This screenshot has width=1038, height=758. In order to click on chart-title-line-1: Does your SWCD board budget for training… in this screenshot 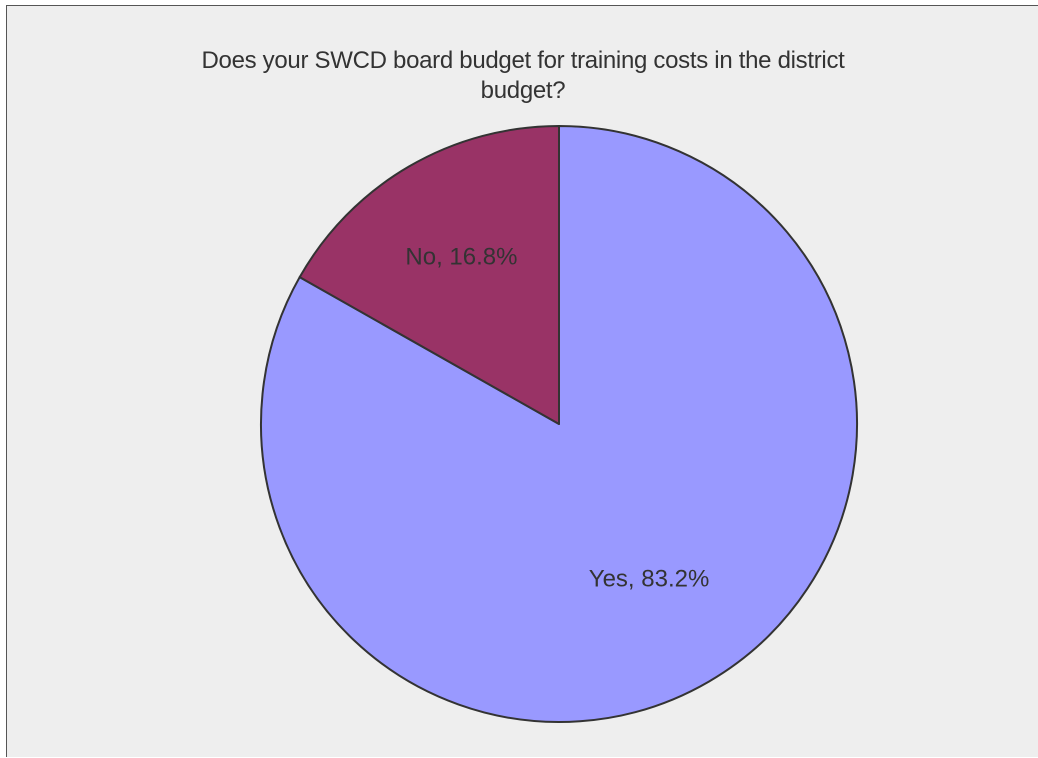, I will do `click(523, 60)`.